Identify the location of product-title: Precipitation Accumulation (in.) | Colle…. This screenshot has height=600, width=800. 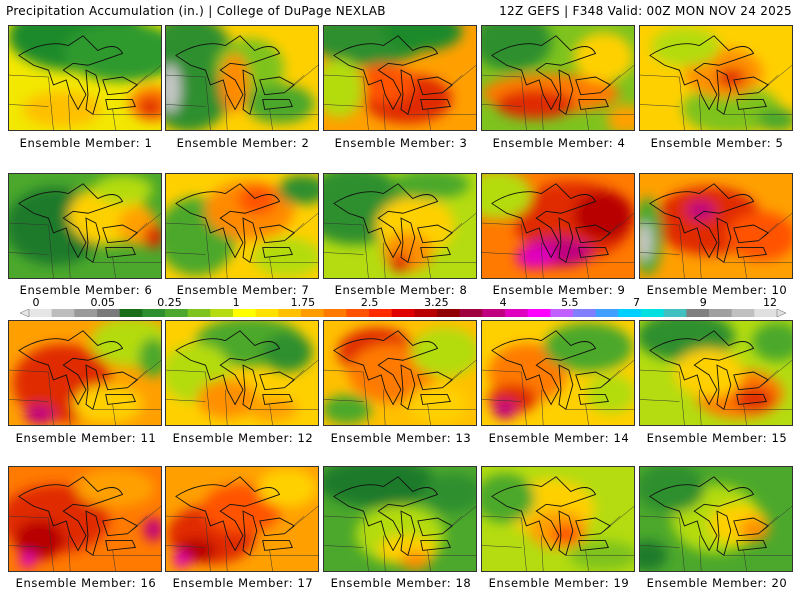
(196, 11).